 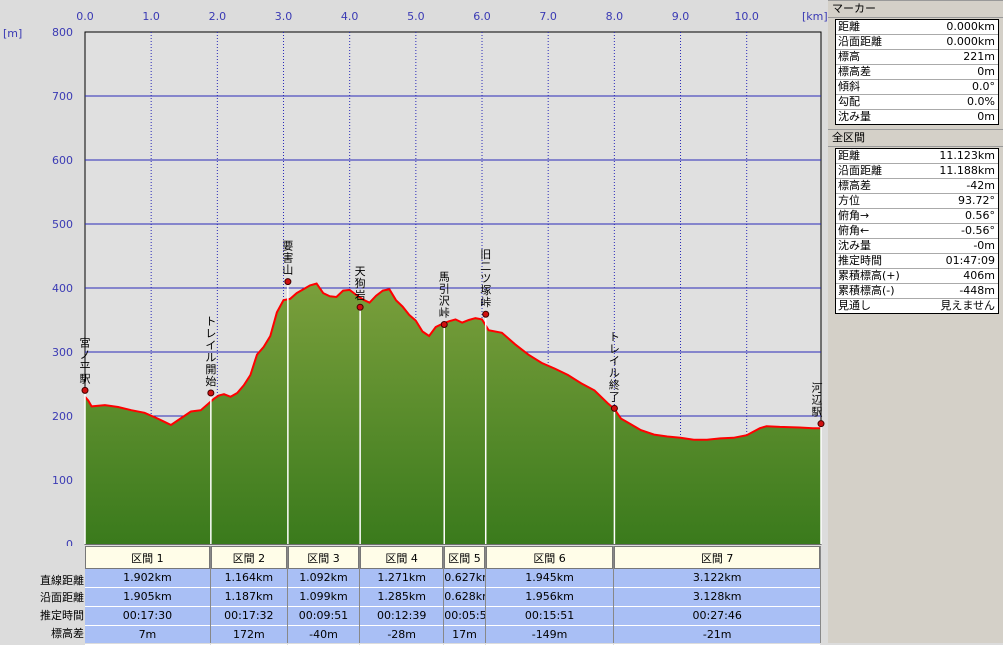 What do you see at coordinates (62, 160) in the screenshot?
I see `y-tick-label: 600` at bounding box center [62, 160].